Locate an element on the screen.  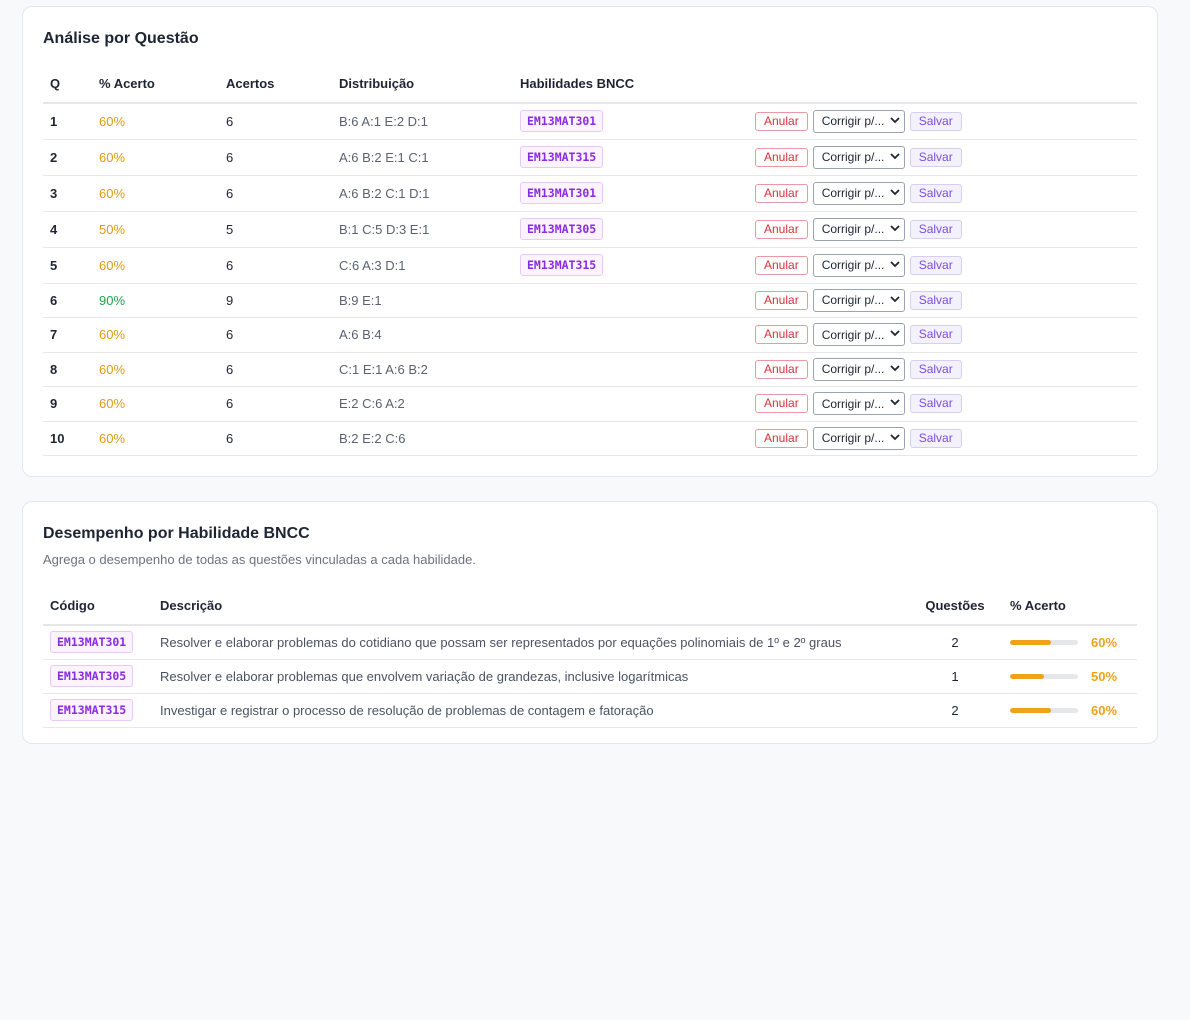
skill-code: EM13MAT305 is located at coordinates (98, 676).